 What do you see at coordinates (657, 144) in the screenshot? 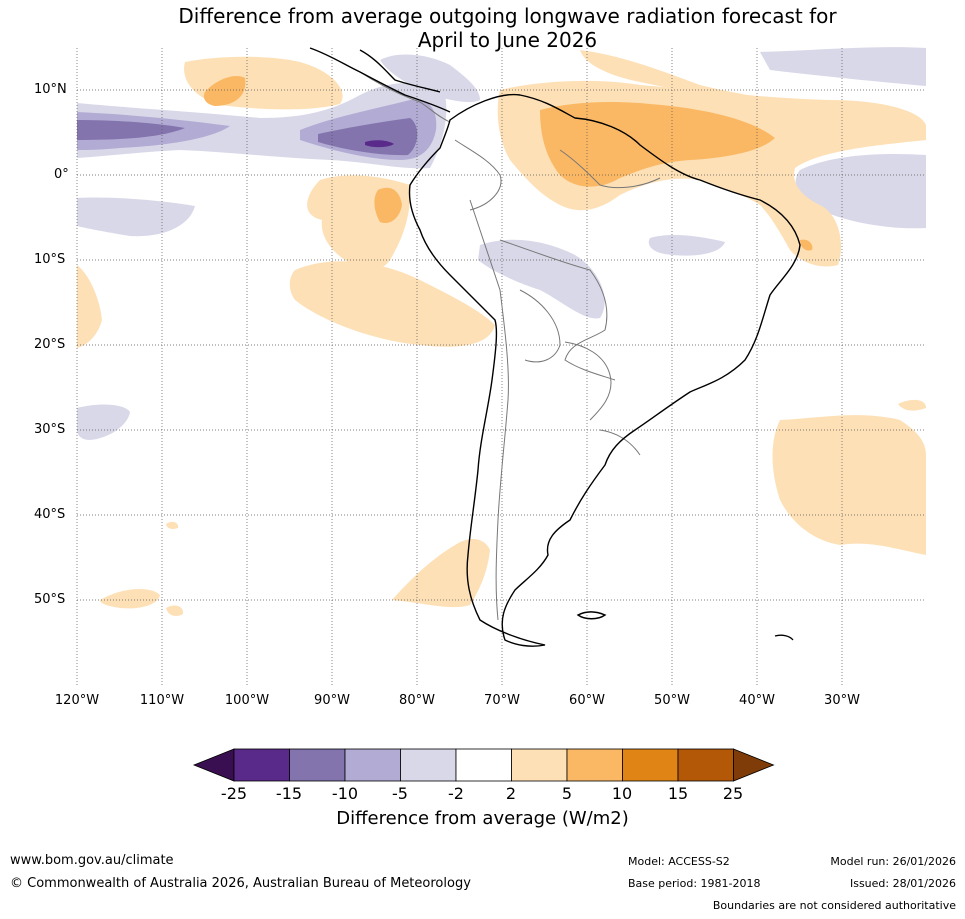
I see `anomaly-region-pos-guyana-core` at bounding box center [657, 144].